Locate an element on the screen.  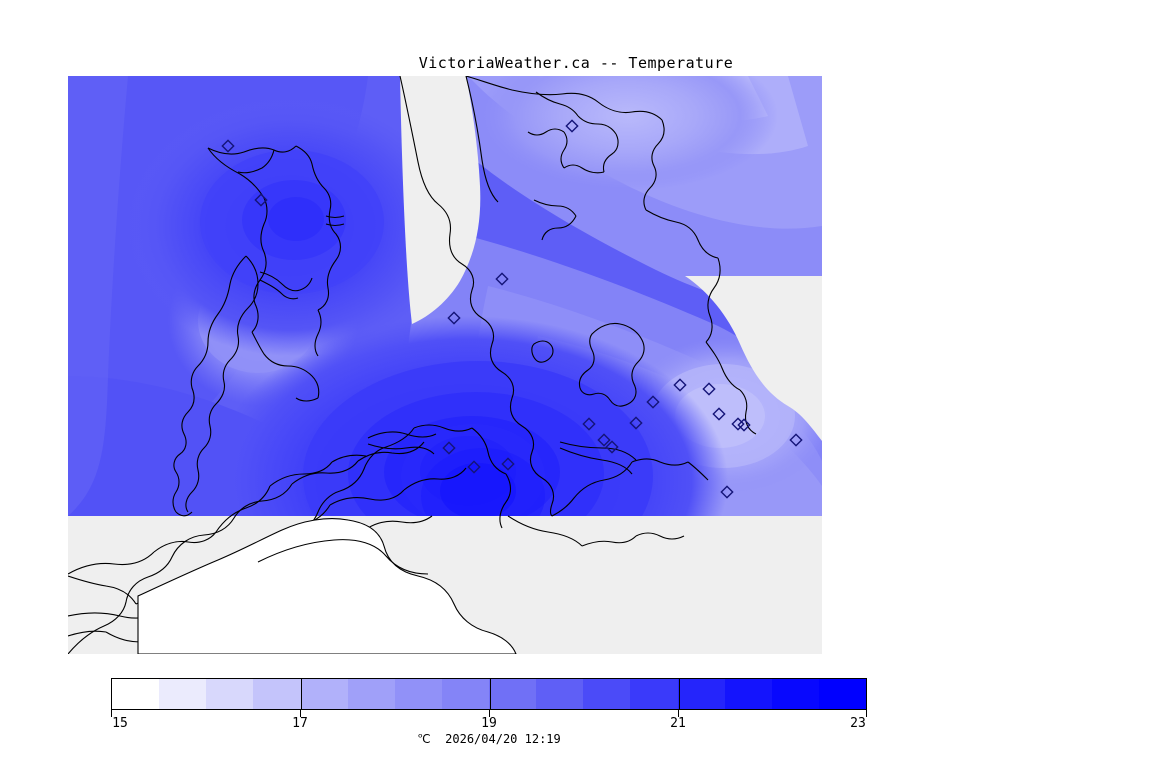
colorbar: 15 17 19 21 23 ℃ 2026/04/20 12:19 is located at coordinates (489, 712).